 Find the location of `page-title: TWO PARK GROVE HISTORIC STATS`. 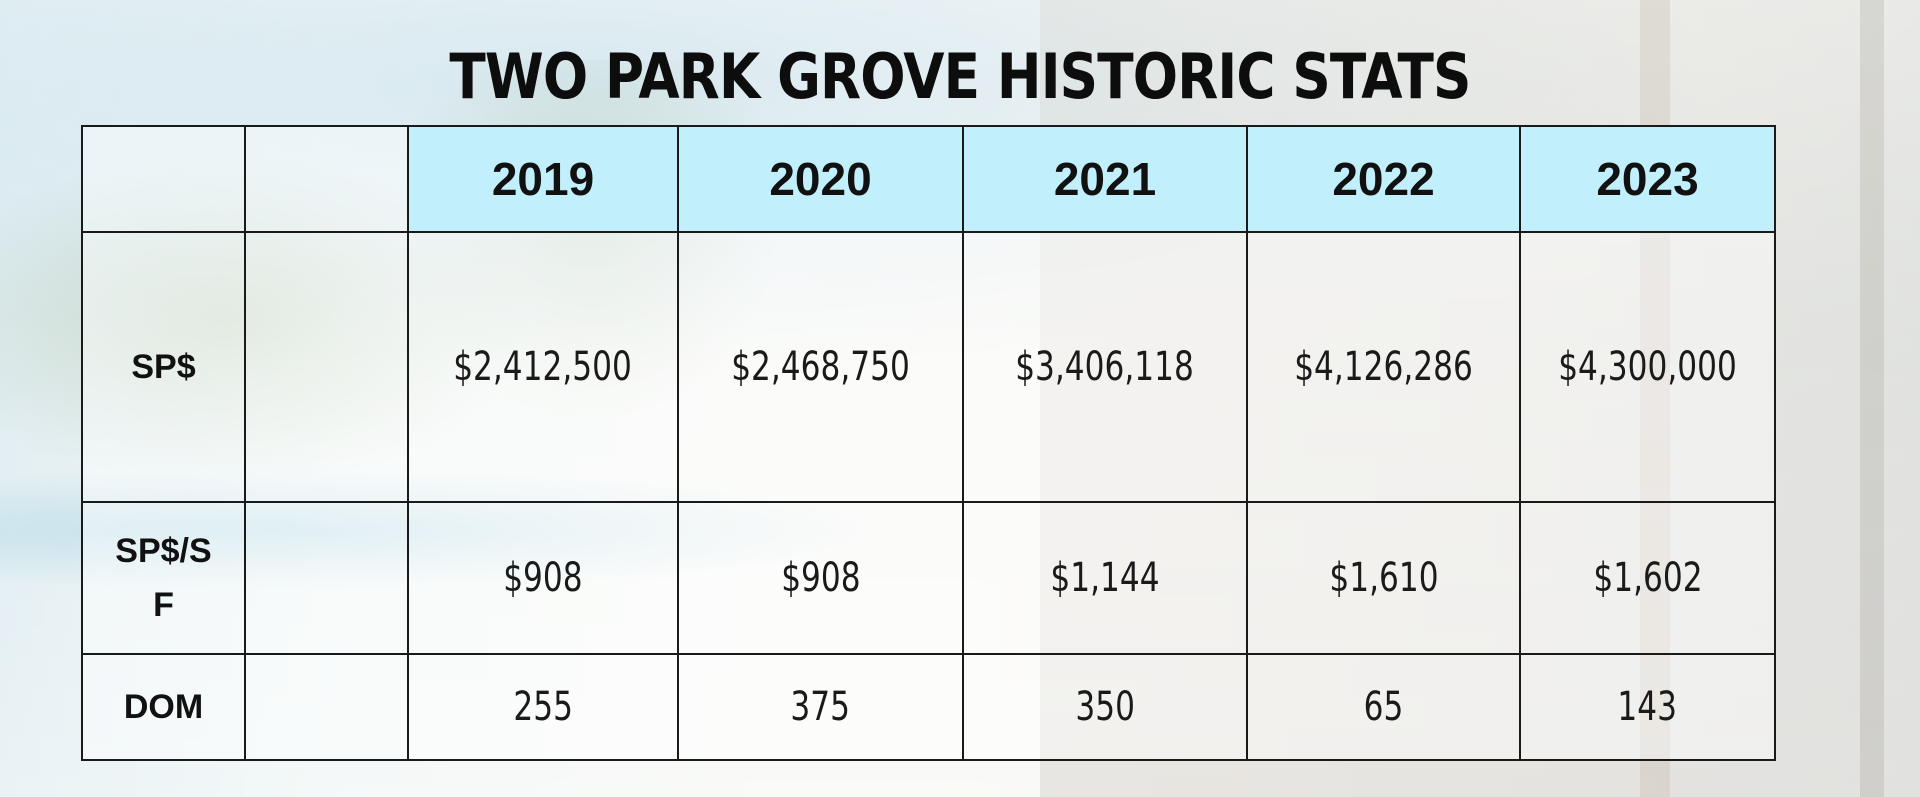

page-title: TWO PARK GROVE HISTORIC STATS is located at coordinates (960, 76).